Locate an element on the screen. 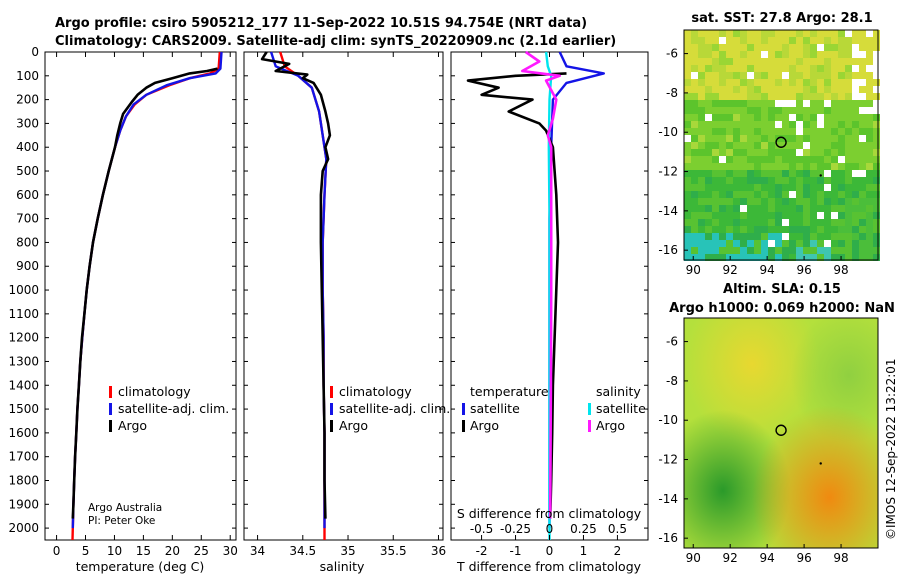 The width and height of the screenshot is (900, 580). salinity-curves is located at coordinates (296, 295).